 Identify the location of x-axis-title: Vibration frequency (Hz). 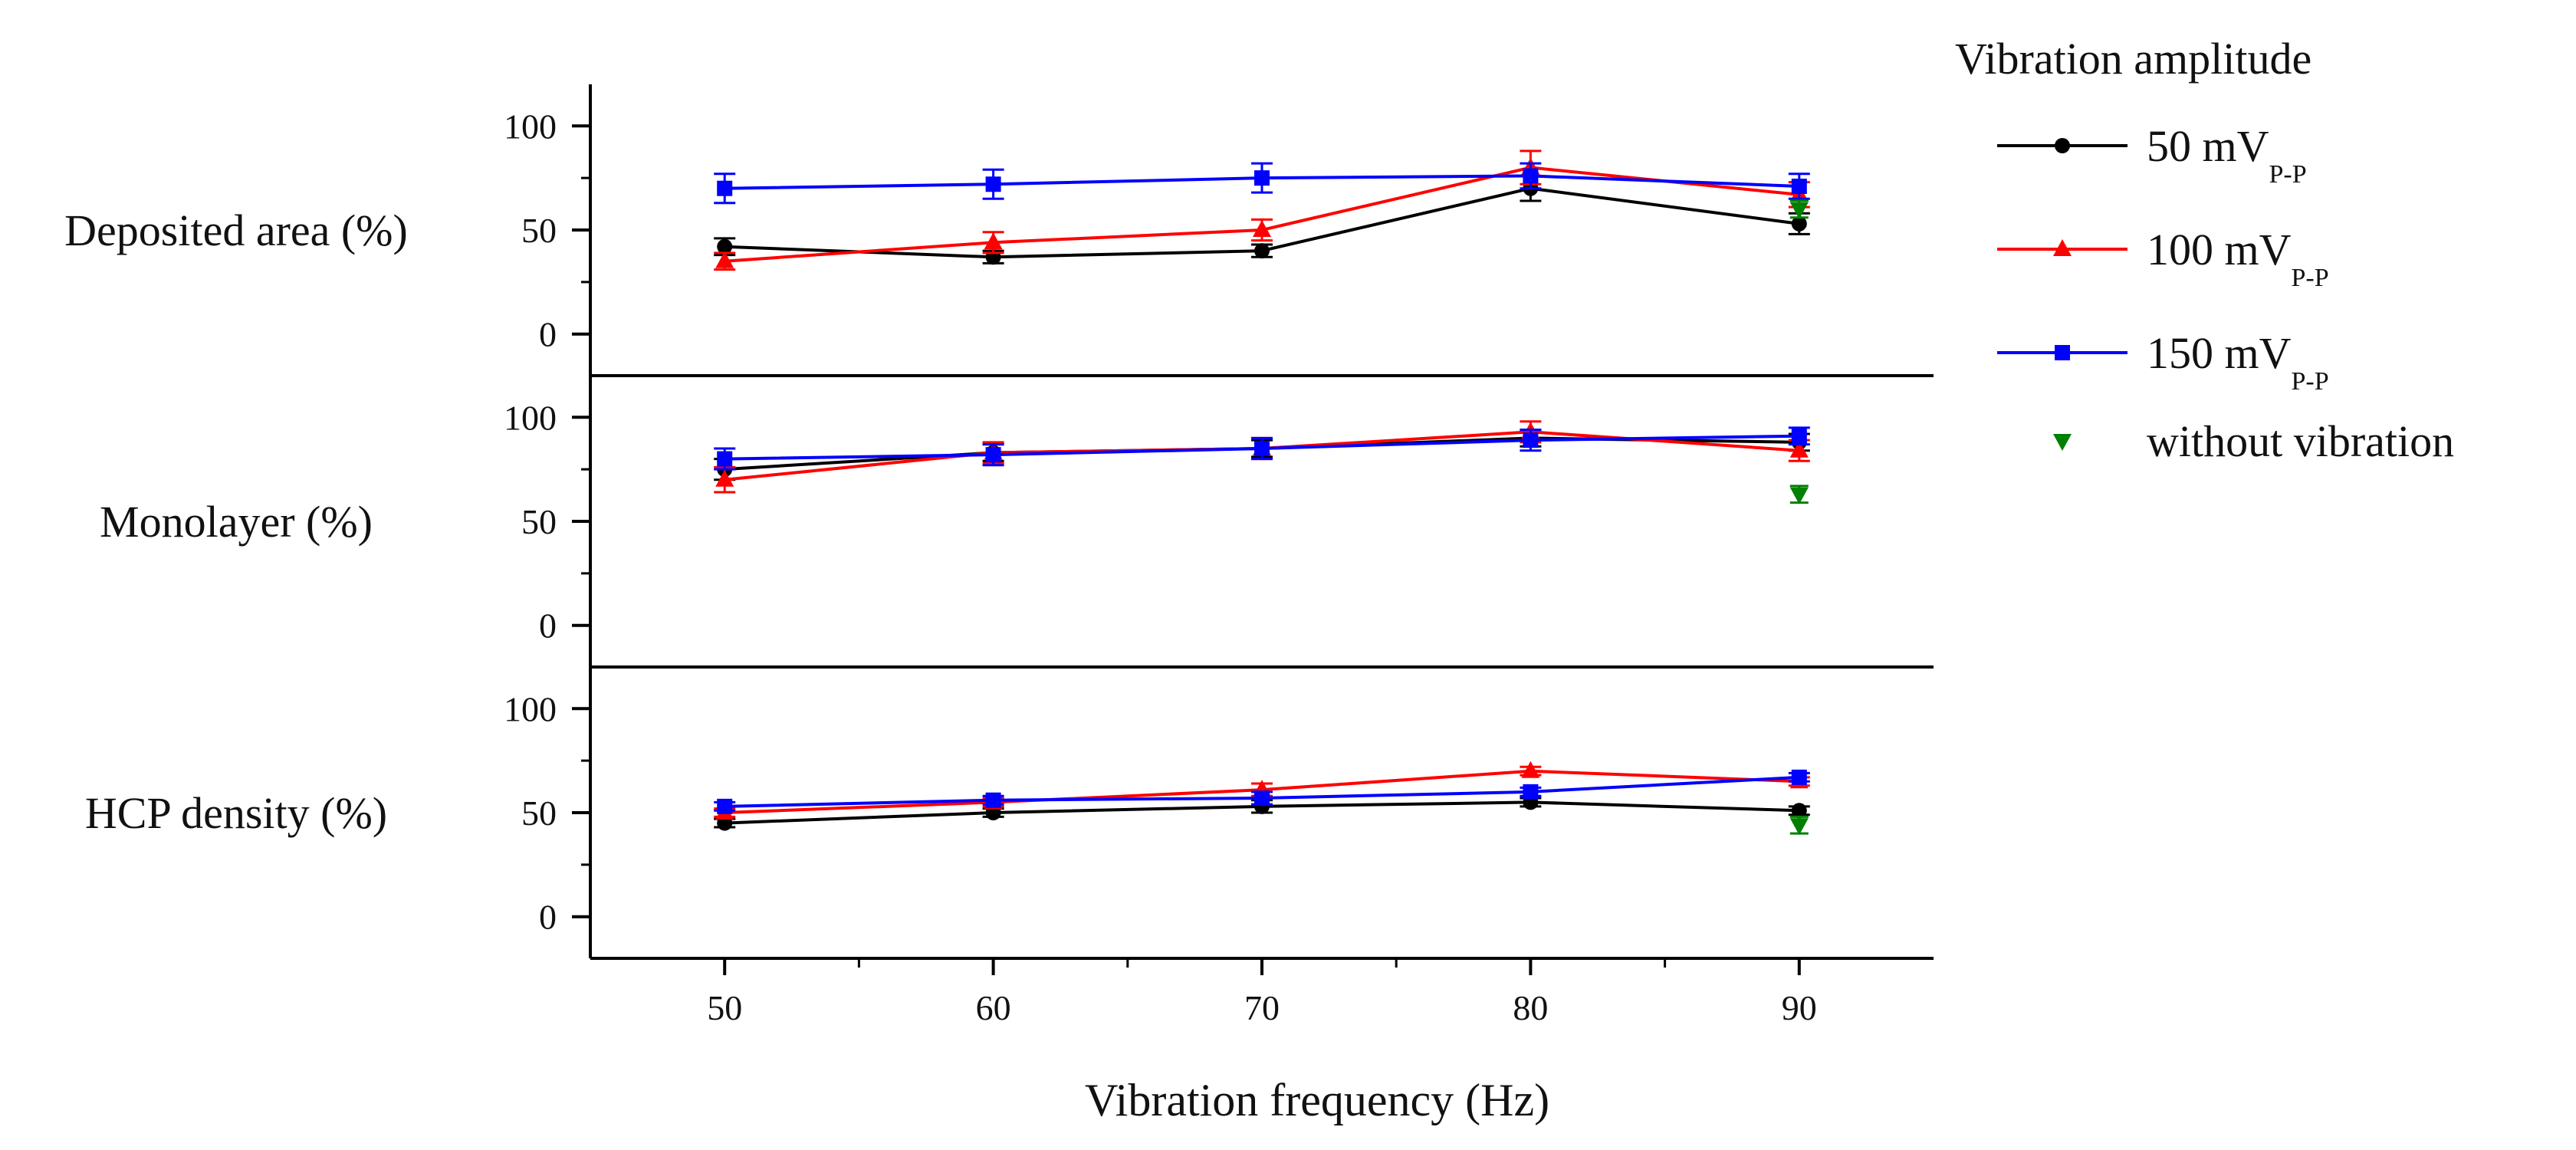
(1317, 1100).